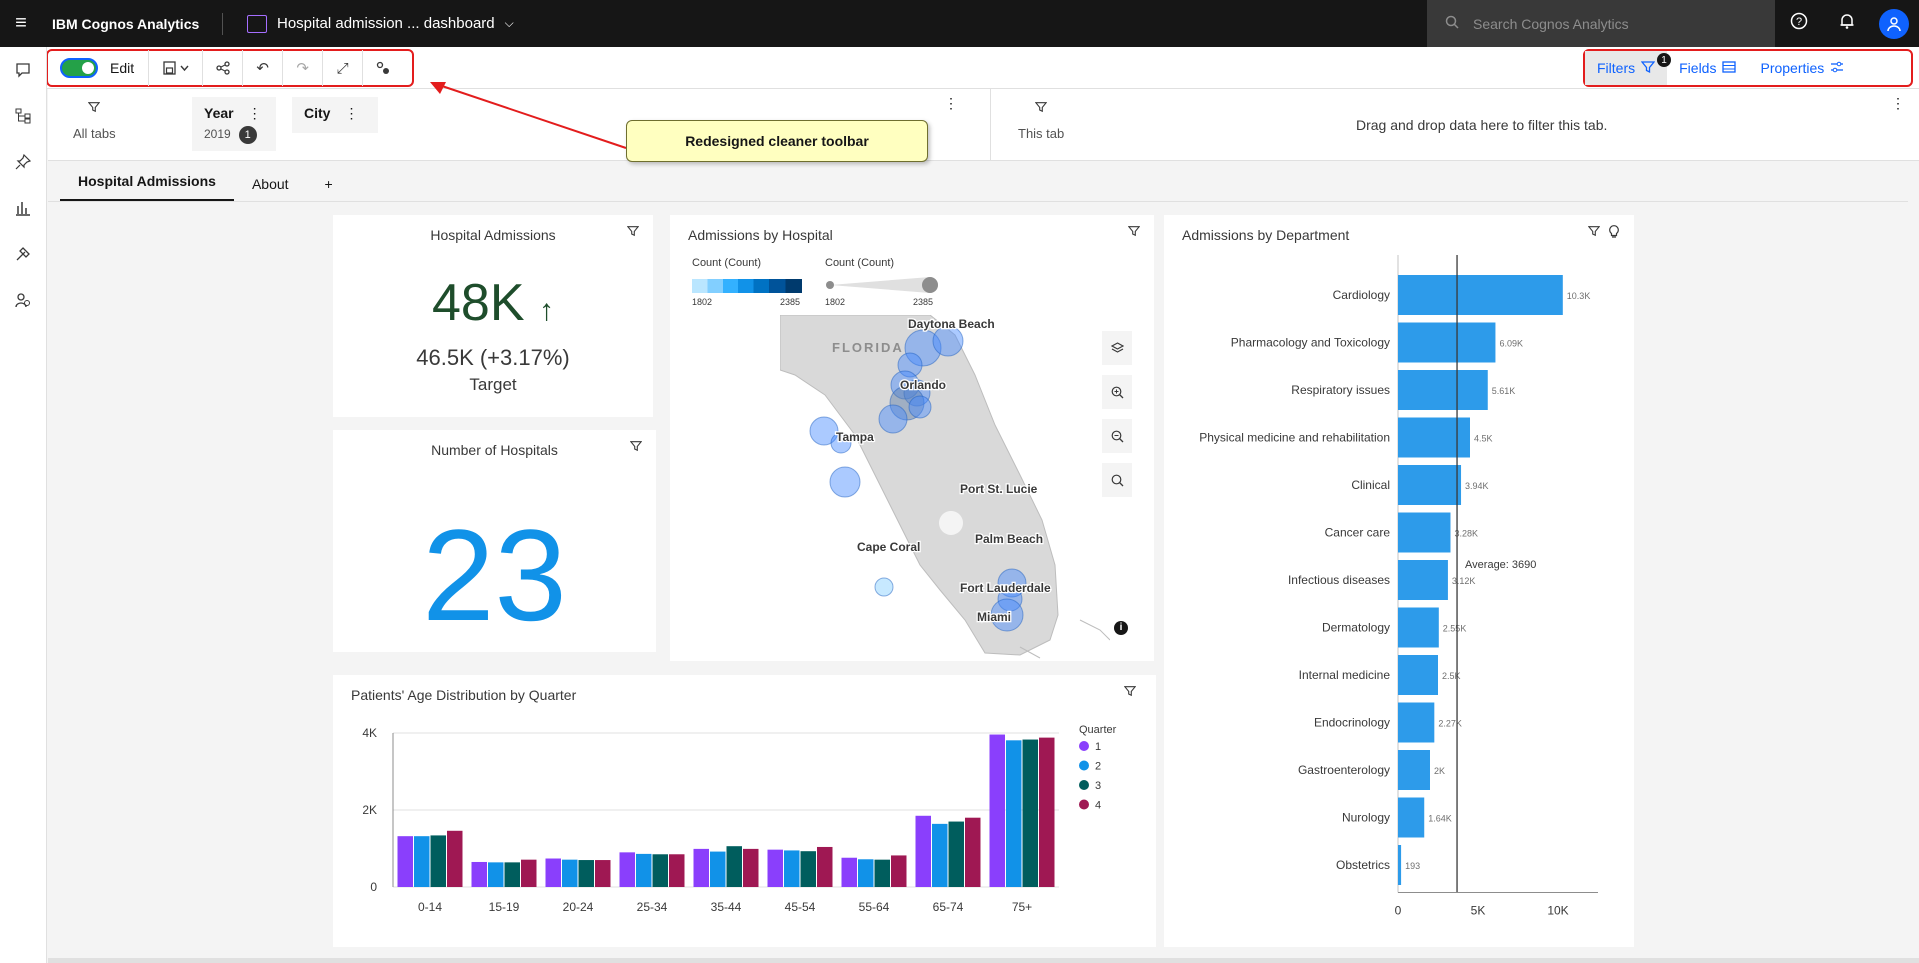 This screenshot has height=963, width=1919. Describe the element at coordinates (1041, 121) in the screenshot. I see `this-tab-filter-area: This tab` at that location.